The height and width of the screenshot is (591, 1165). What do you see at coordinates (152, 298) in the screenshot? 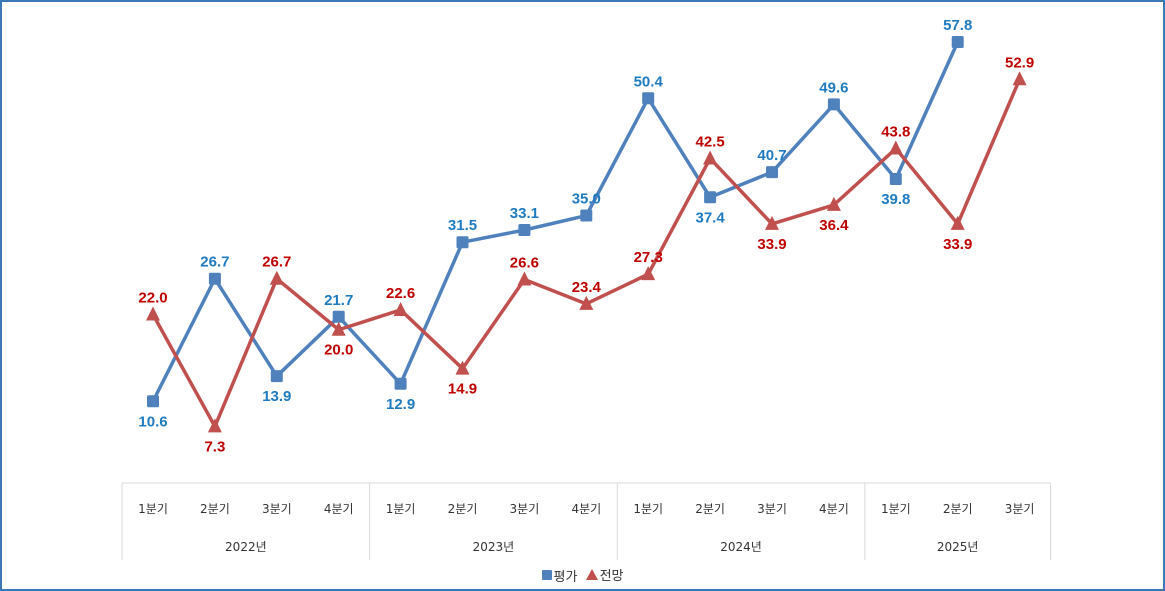
I see `data-label: 22.0` at bounding box center [152, 298].